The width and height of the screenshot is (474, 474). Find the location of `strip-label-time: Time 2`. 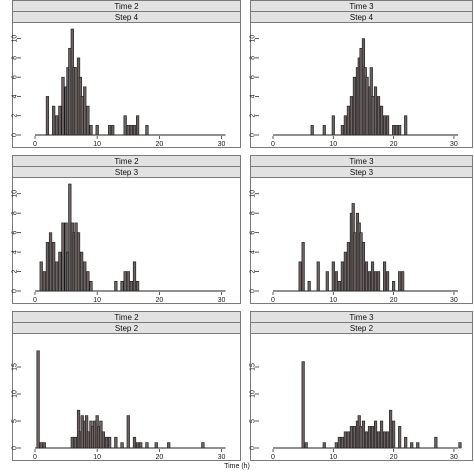

strip-label-time: Time 2 is located at coordinates (126, 317).